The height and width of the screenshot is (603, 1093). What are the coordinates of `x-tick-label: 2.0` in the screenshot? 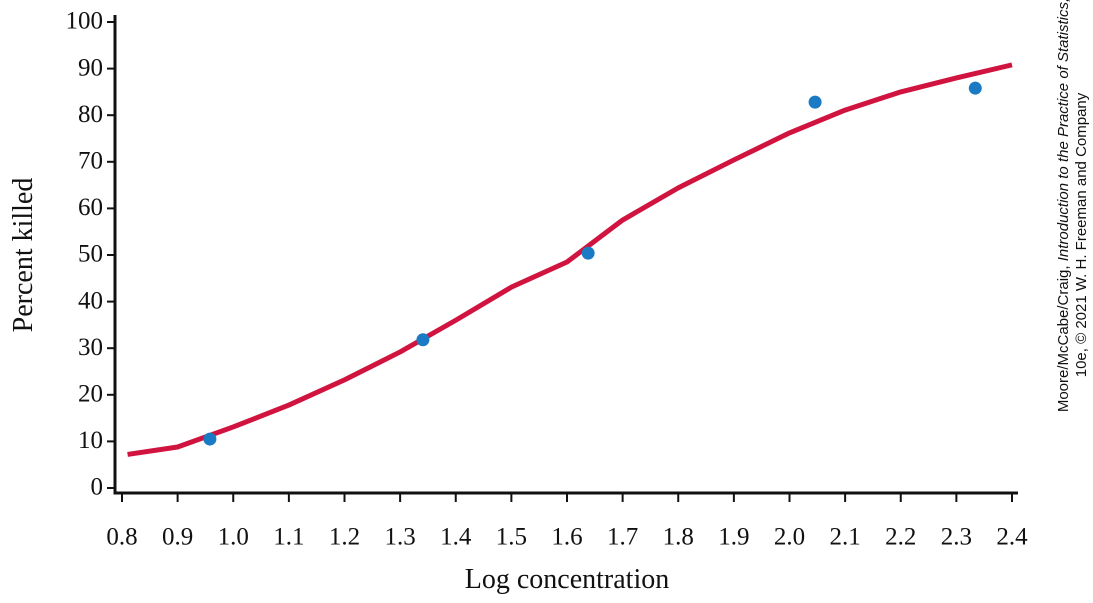 It's located at (789, 537).